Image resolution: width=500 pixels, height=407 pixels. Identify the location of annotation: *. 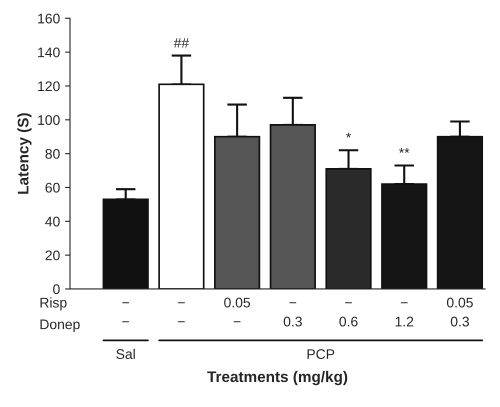
(349, 135).